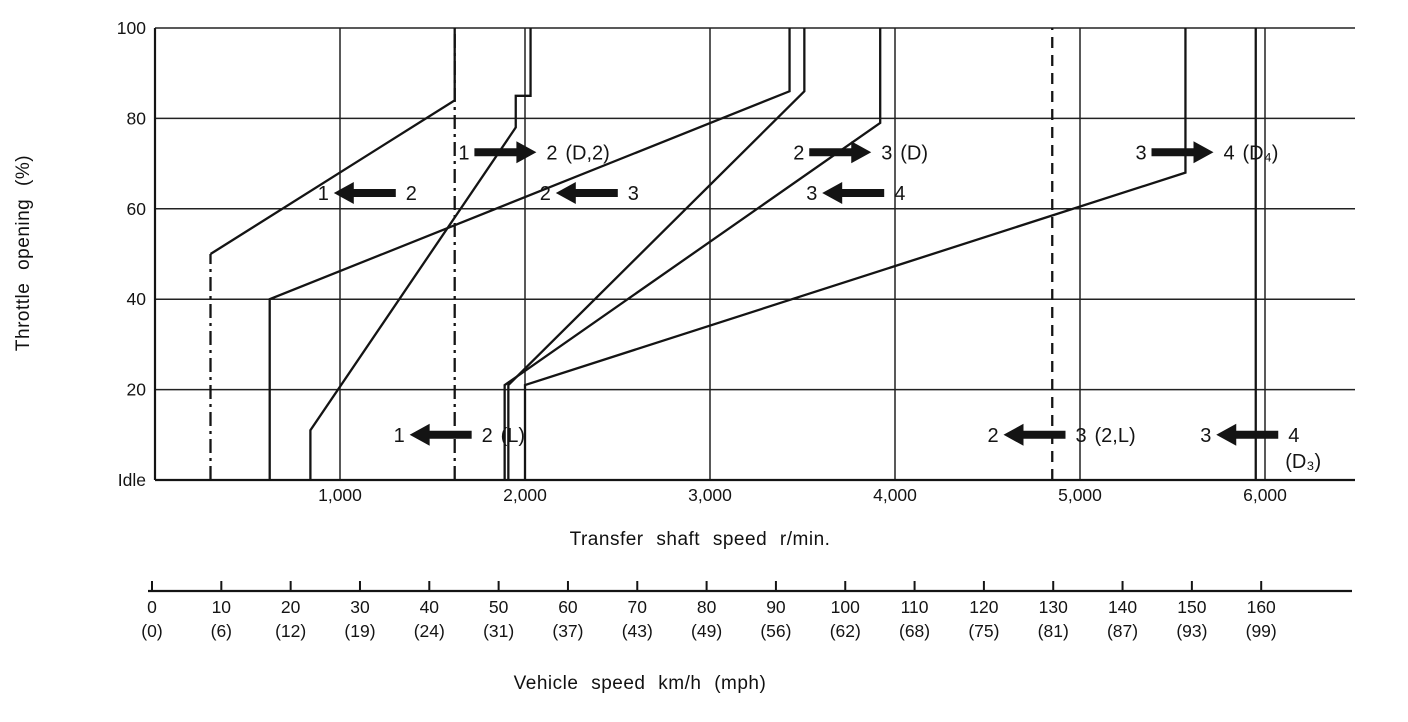 This screenshot has width=1408, height=722. I want to click on annotation-range-label: (L), so click(513, 436).